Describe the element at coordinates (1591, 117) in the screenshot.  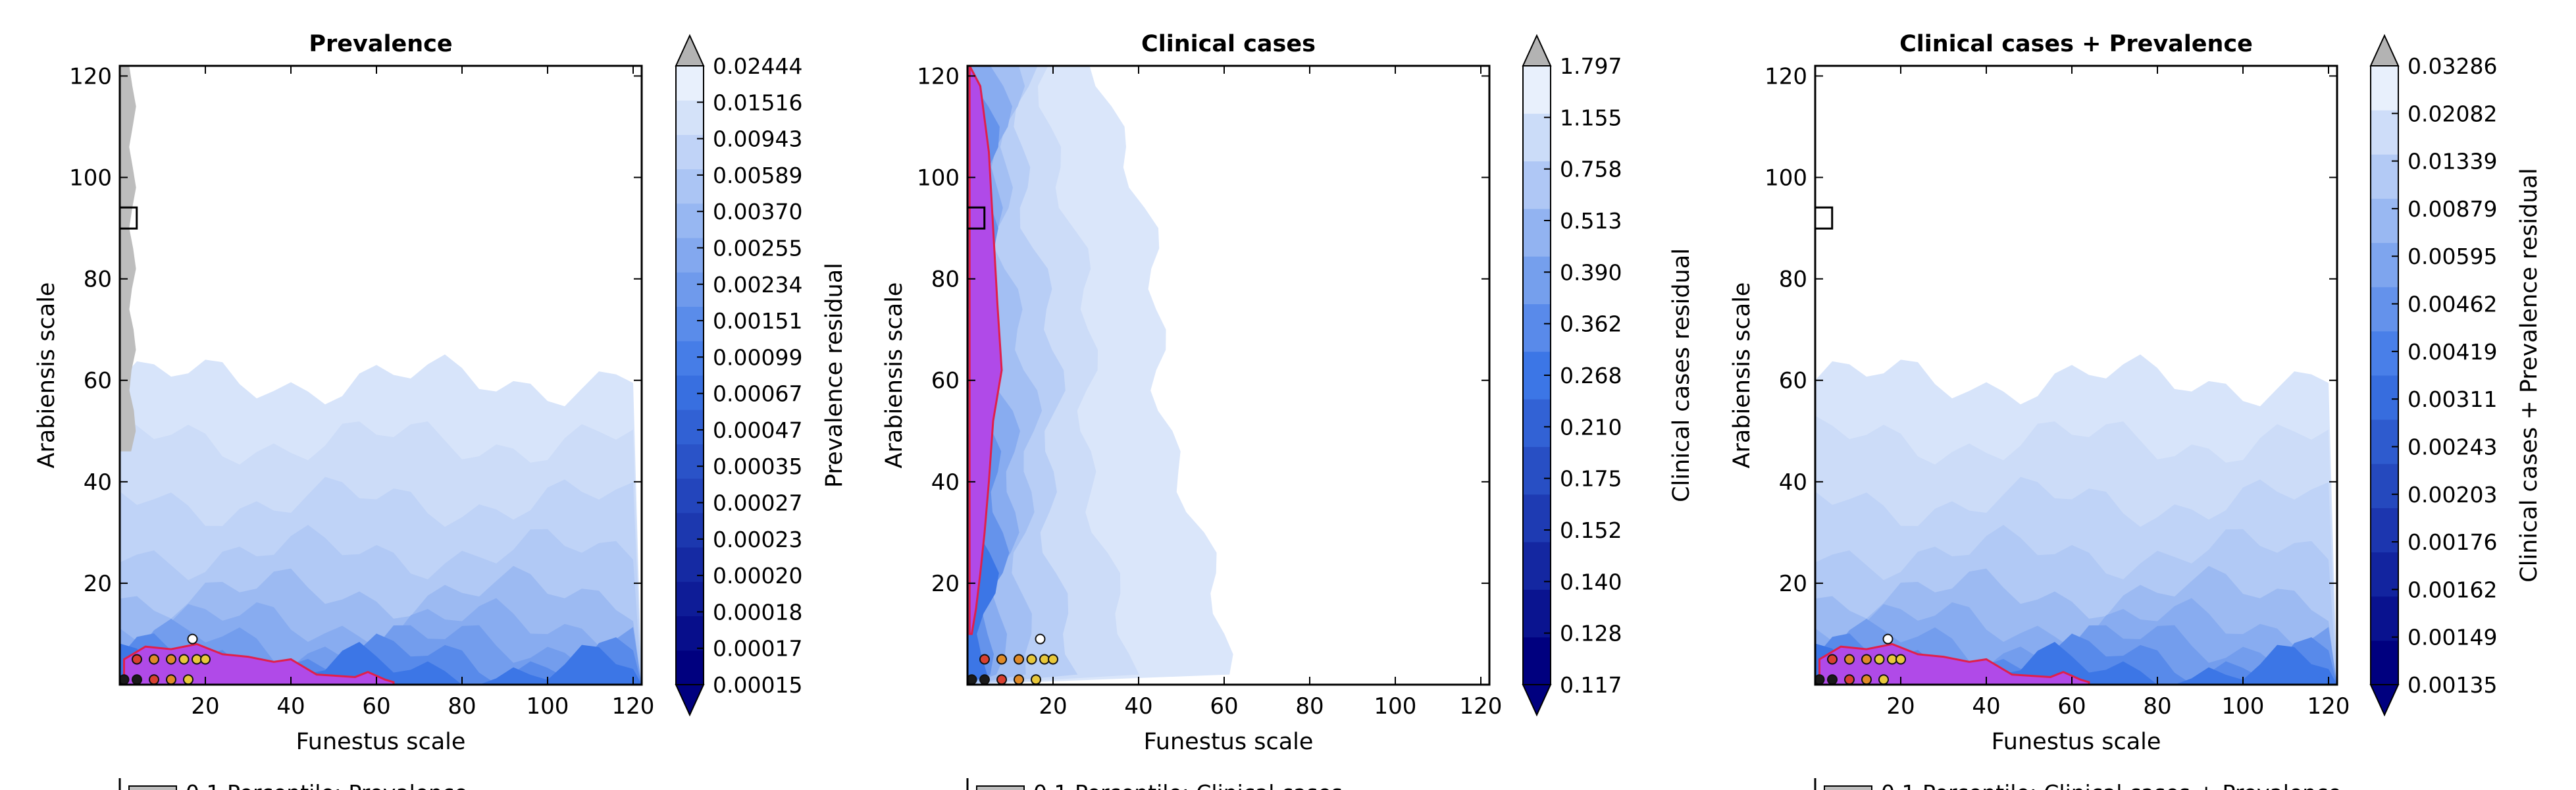
I see `colorbar-tick-label: 1.155` at that location.